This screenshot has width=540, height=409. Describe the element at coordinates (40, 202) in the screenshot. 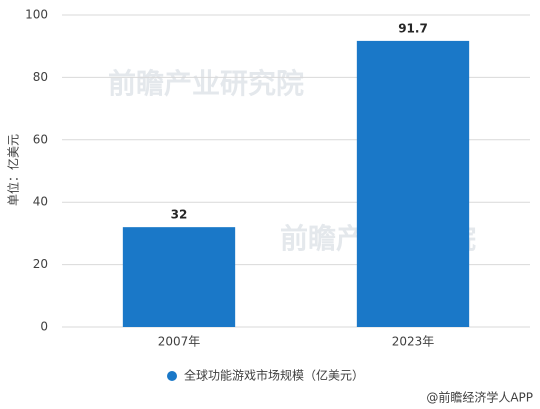

I see `y-tick-label: 40` at that location.